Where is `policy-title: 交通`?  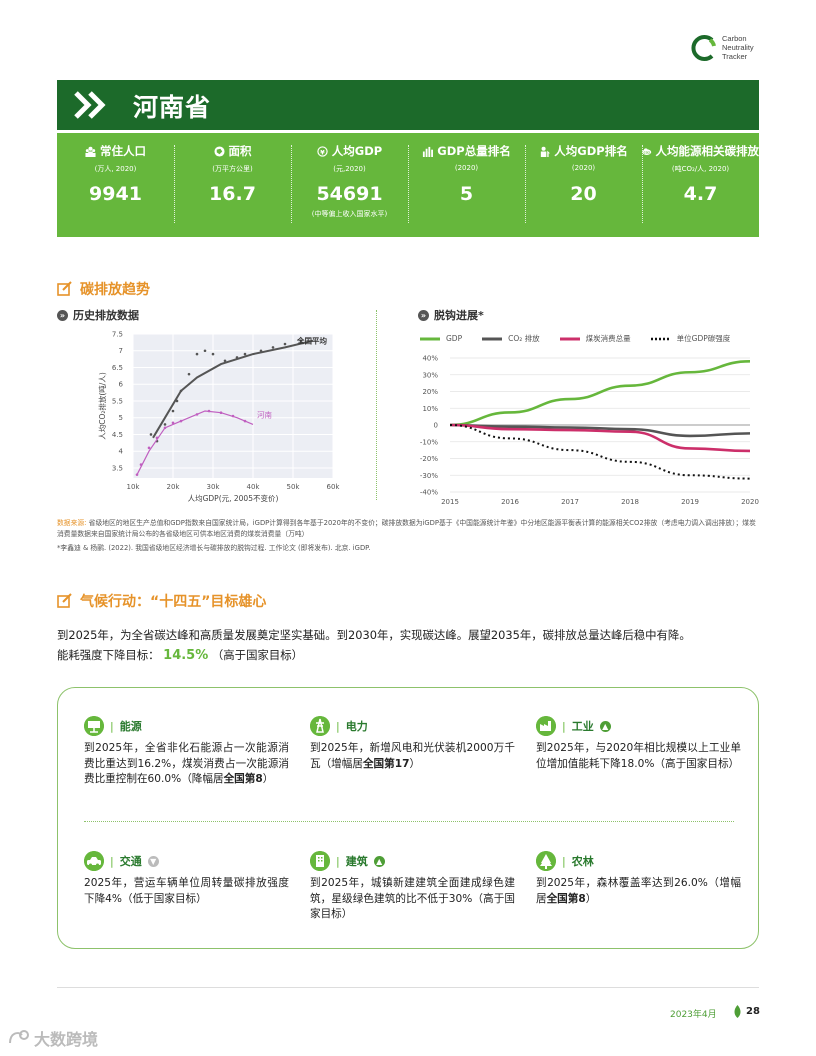 policy-title: 交通 is located at coordinates (130, 861).